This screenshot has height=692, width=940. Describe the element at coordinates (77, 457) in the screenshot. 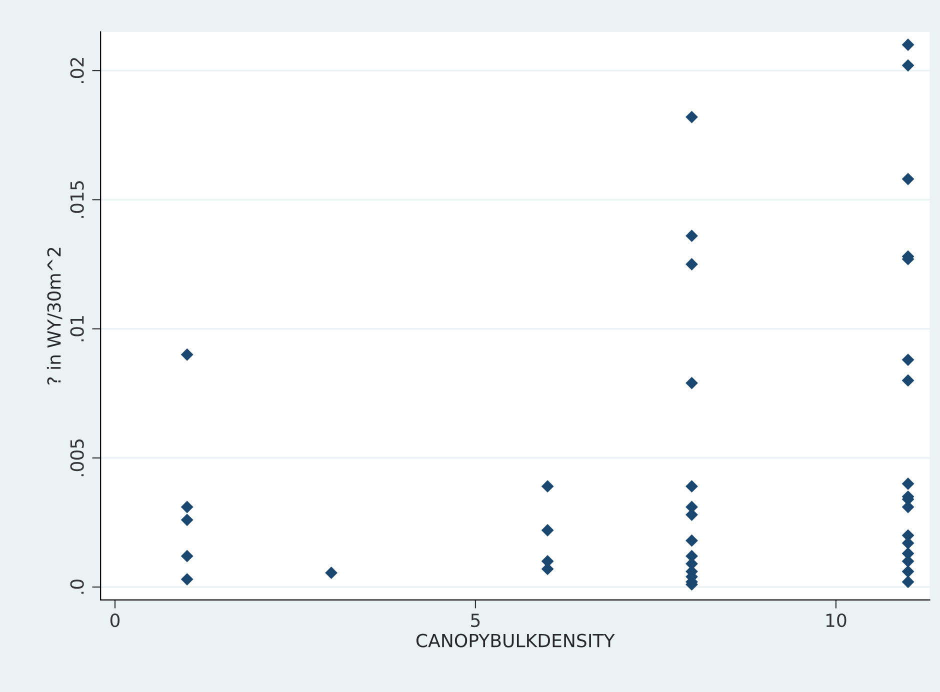

I see `y-tick-label: .005` at that location.